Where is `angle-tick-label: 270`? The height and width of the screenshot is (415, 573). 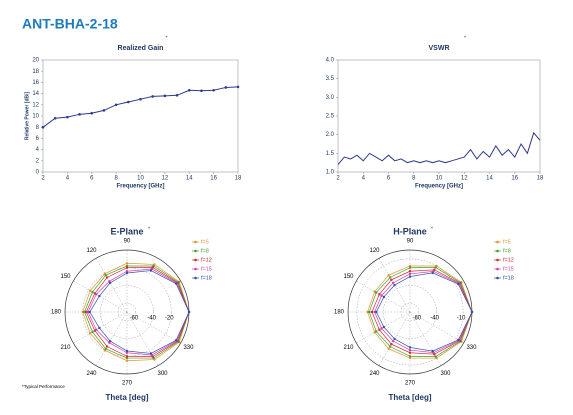 angle-tick-label: 270 is located at coordinates (410, 384).